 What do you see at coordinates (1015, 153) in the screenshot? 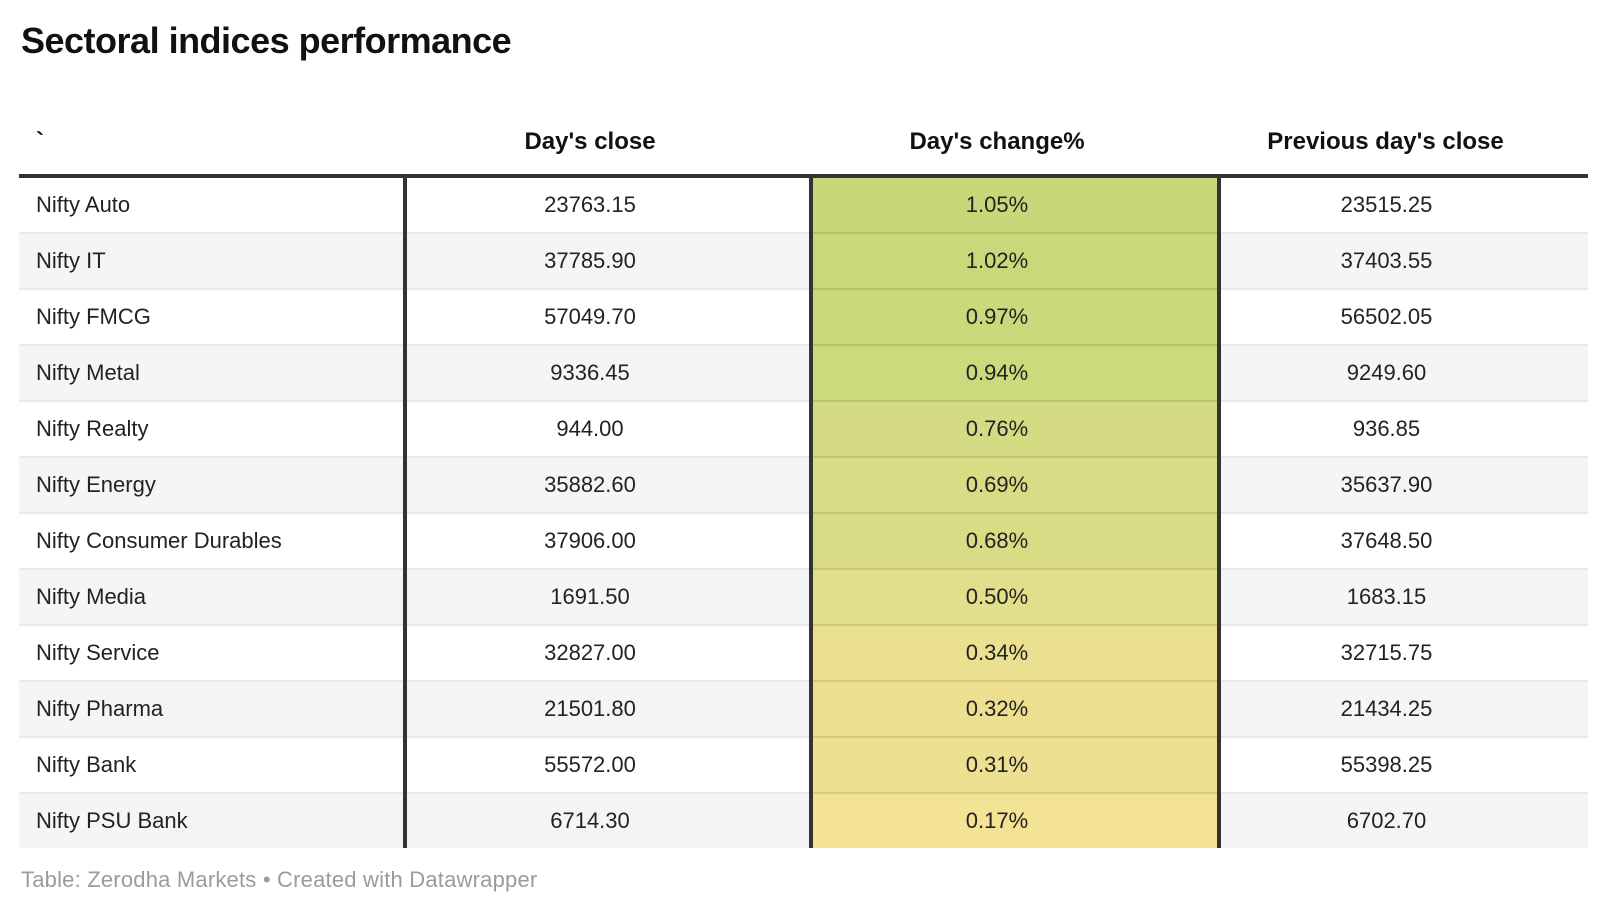
I see `column-header-days-change: Day's change%` at bounding box center [1015, 153].